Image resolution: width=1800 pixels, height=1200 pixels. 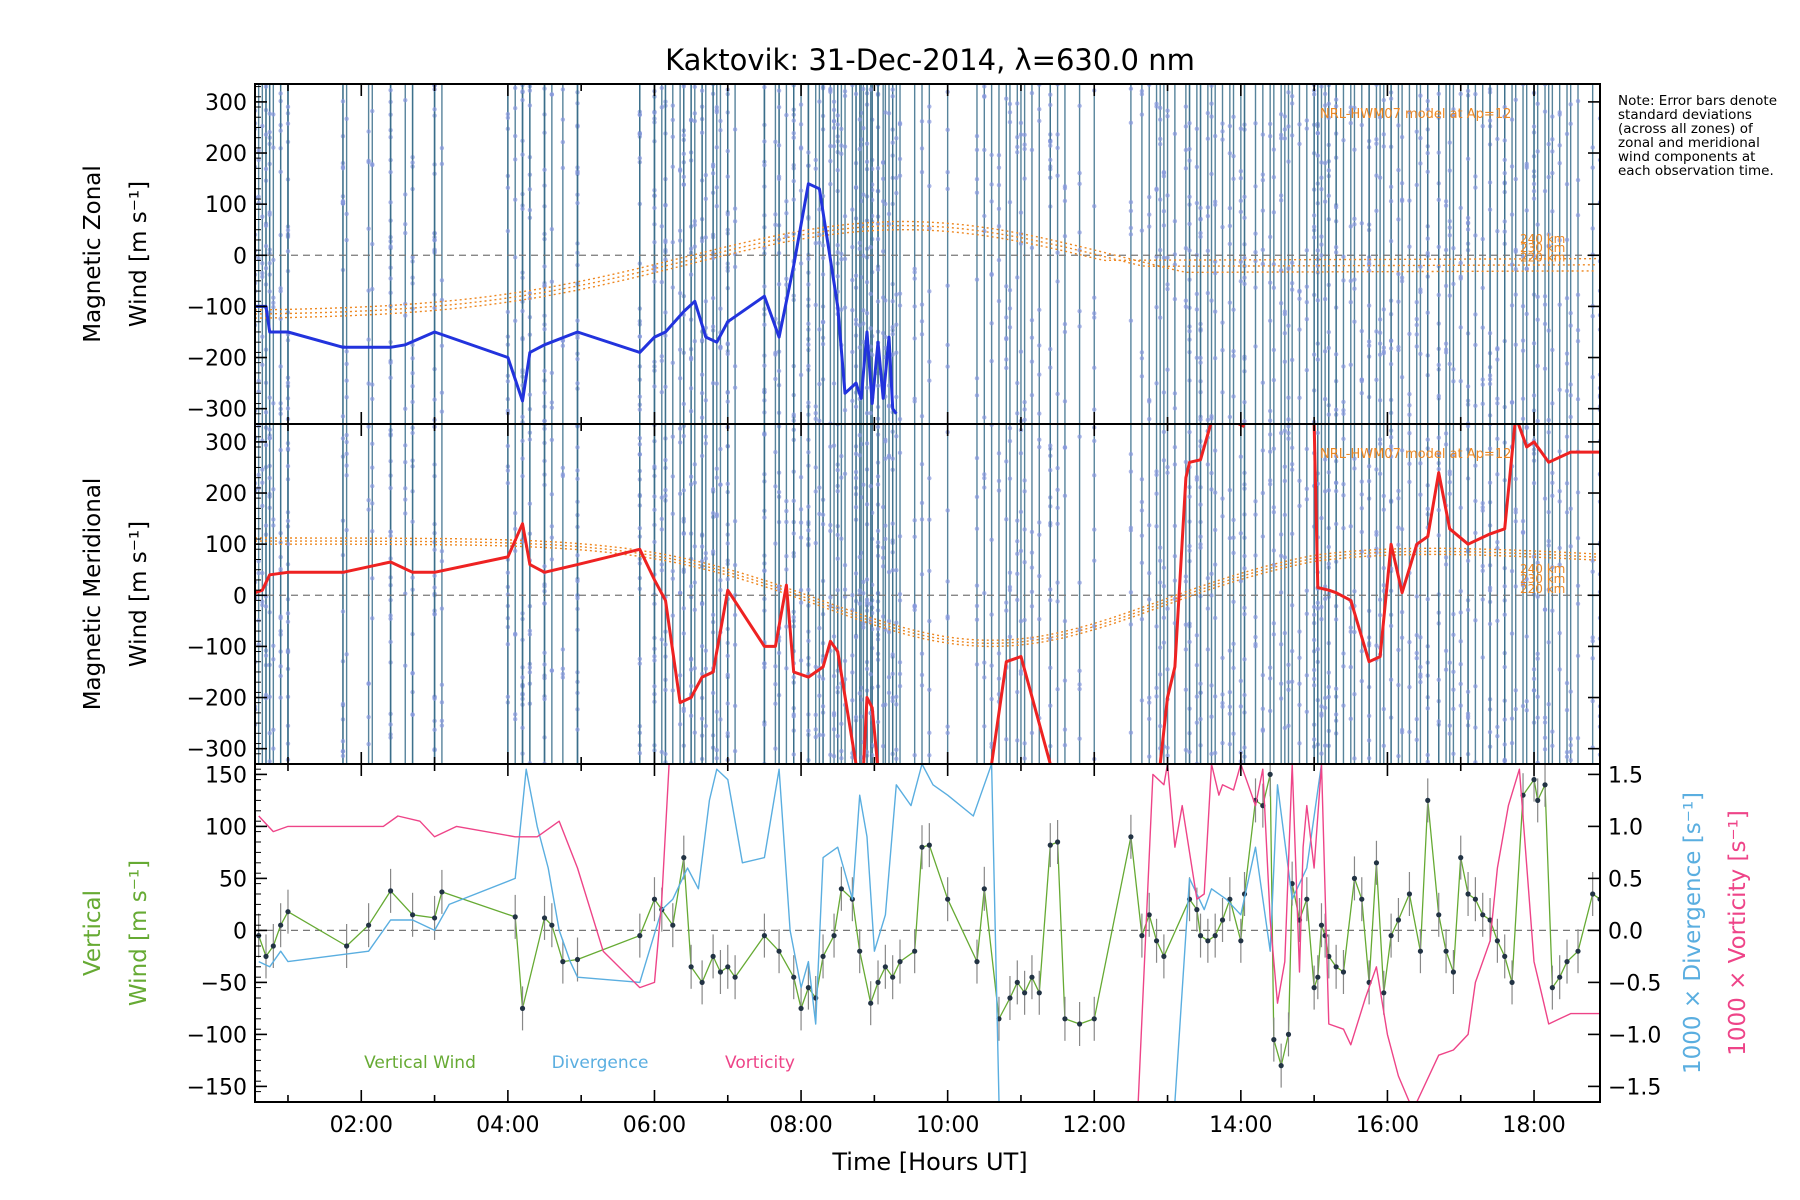 I want to click on y-axis-label: Vertical, so click(x=93, y=933).